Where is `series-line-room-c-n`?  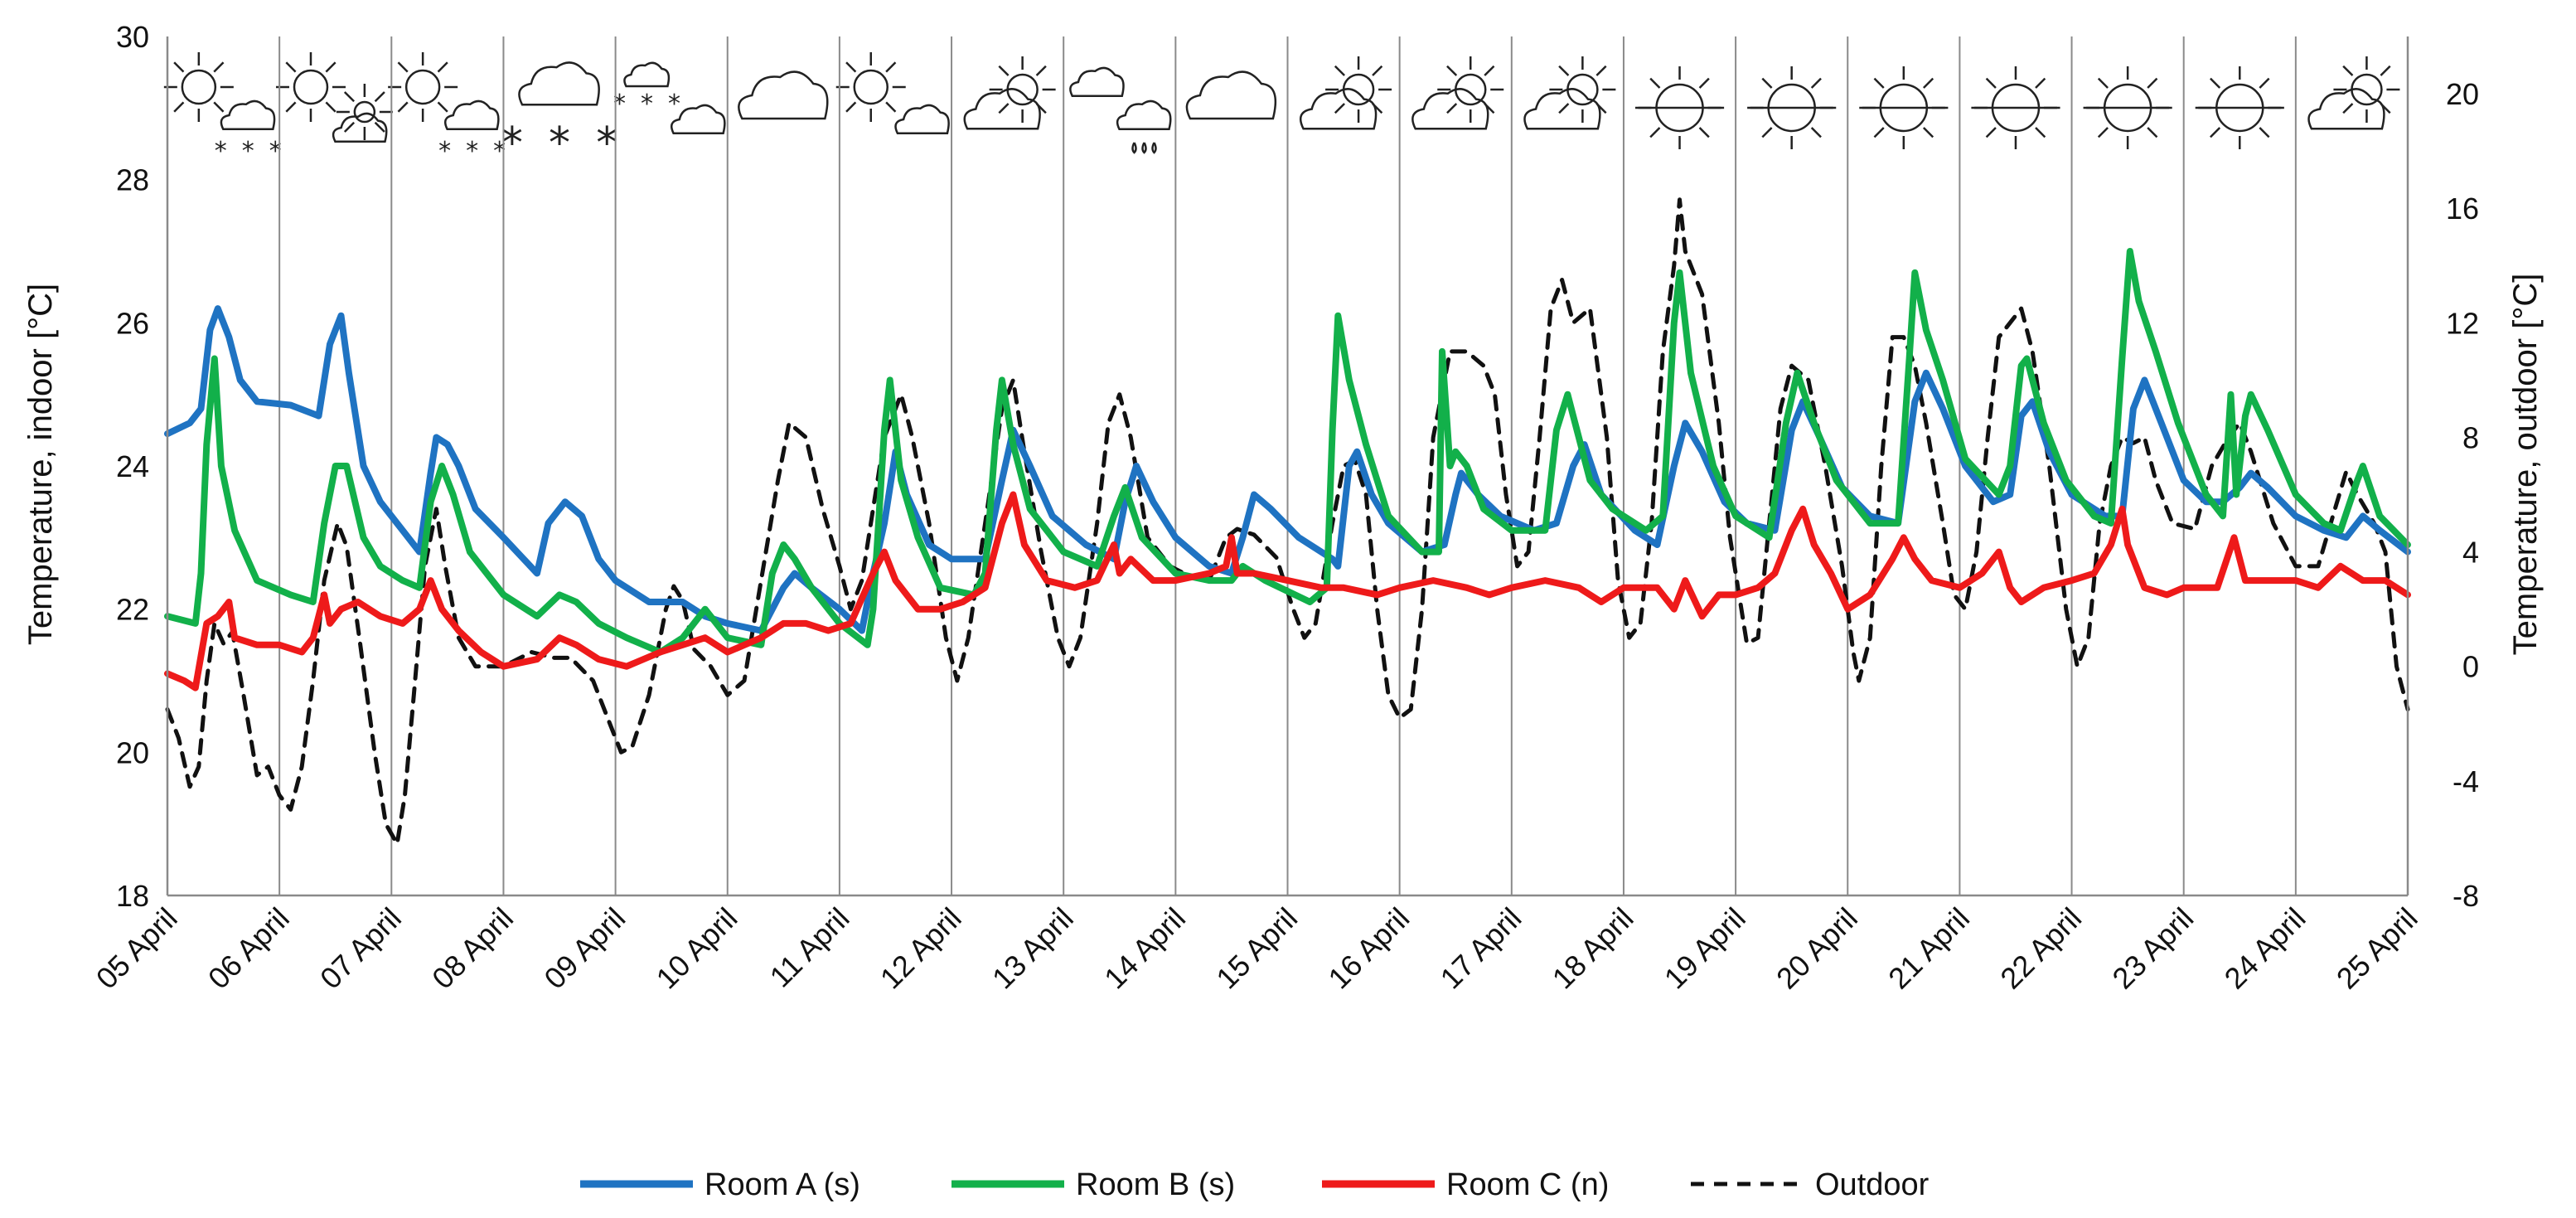
series-line-room-c-n is located at coordinates (1287, 591).